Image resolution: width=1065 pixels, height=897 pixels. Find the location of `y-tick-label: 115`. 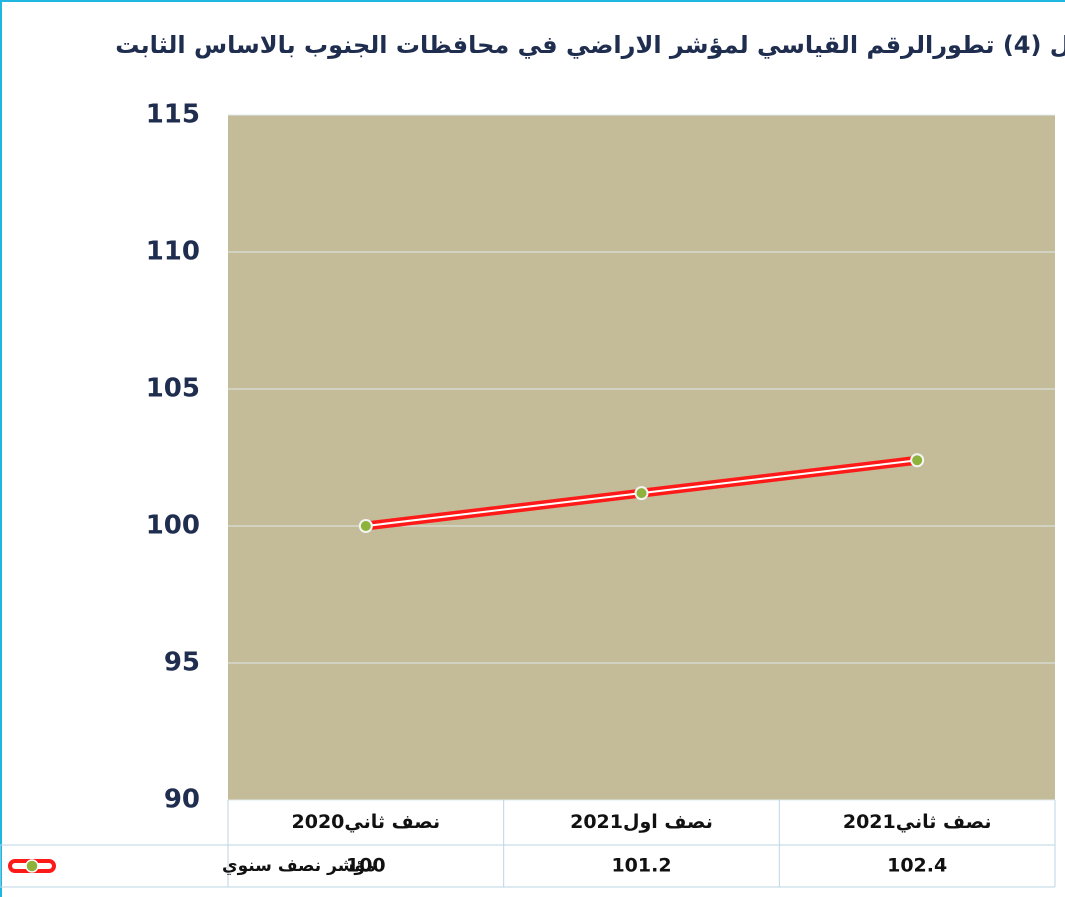

y-tick-label: 115 is located at coordinates (173, 115).